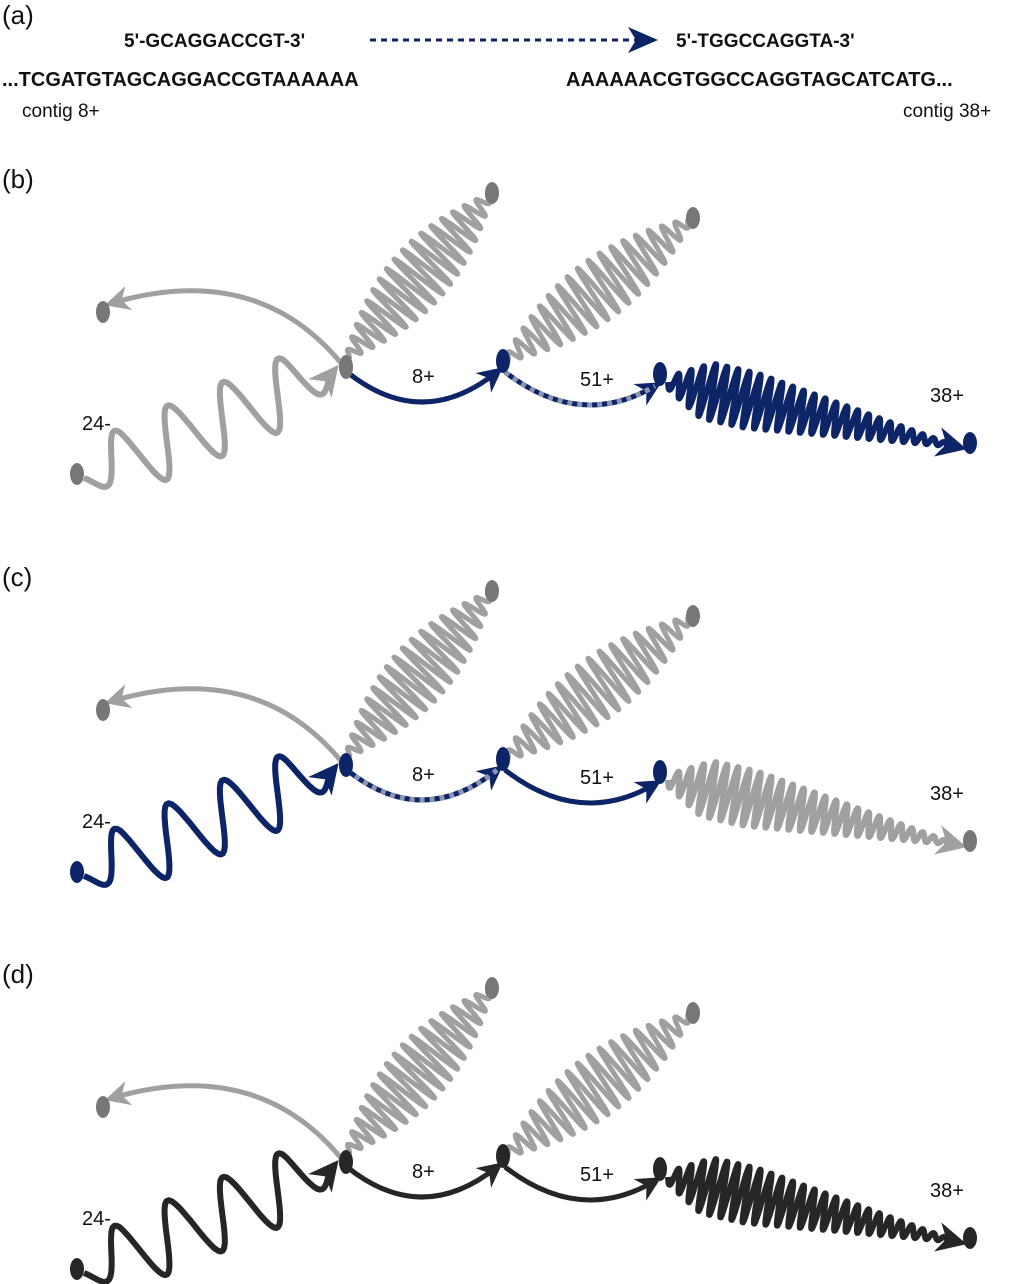  What do you see at coordinates (61, 111) in the screenshot?
I see `contig-left-label: contig 8+` at bounding box center [61, 111].